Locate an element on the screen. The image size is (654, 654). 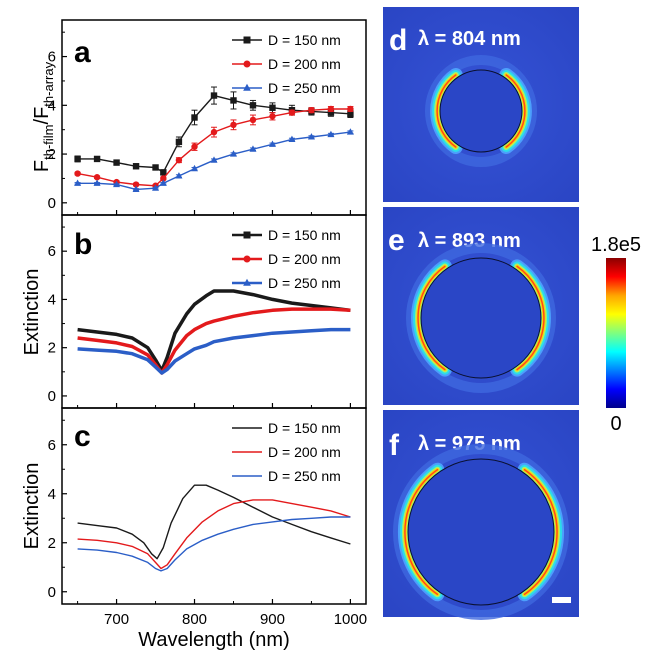
panel-c-xticks: 700 800 900 1000 is located at coordinates (222, 613).